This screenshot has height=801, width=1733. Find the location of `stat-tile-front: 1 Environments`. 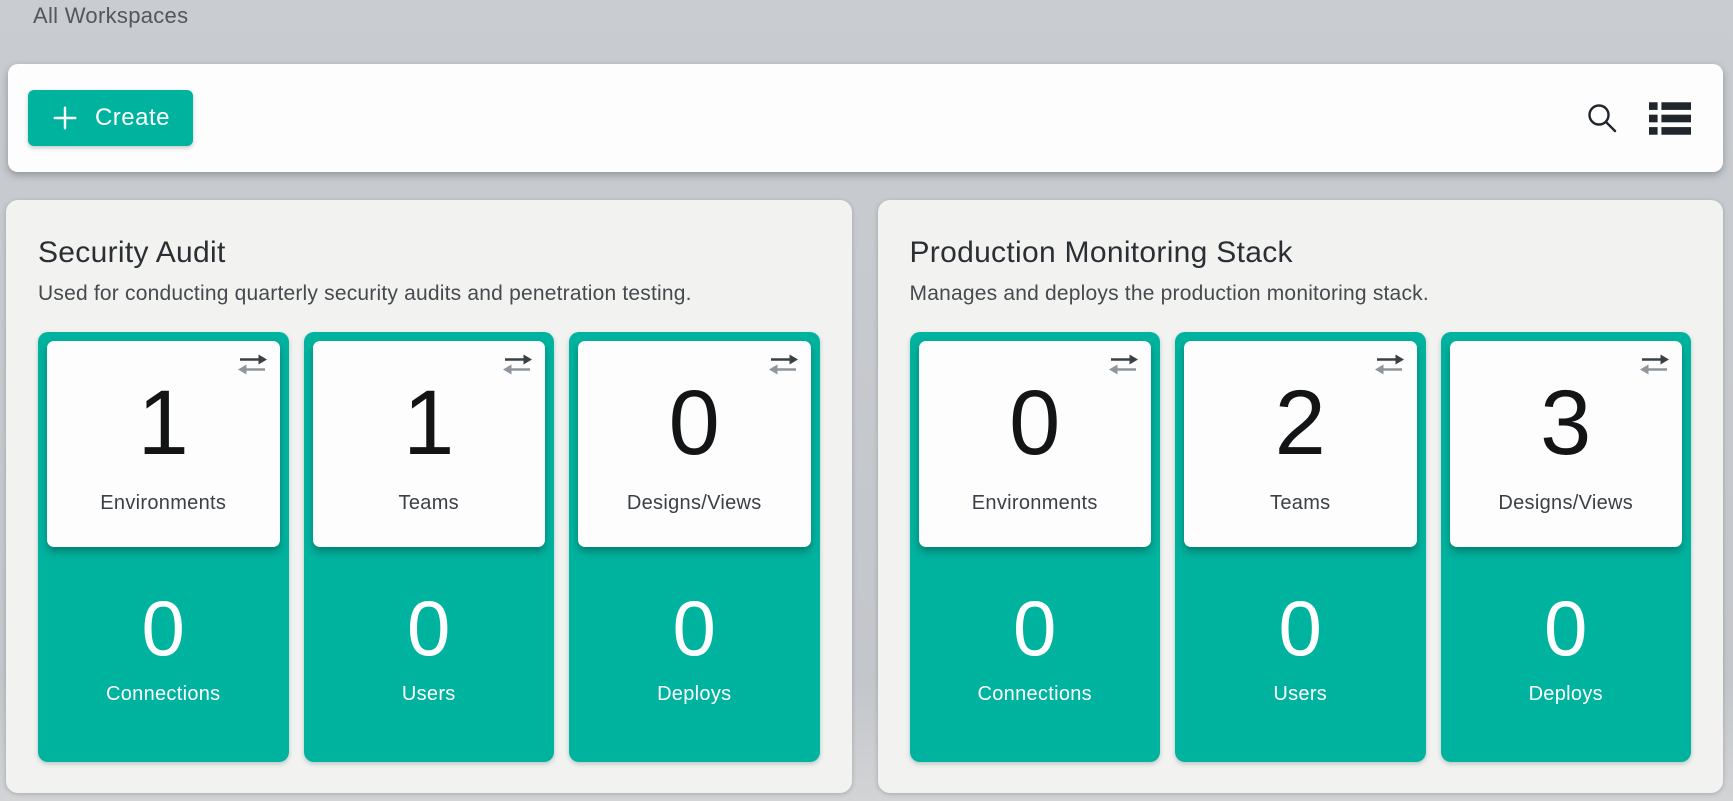

stat-tile-front: 1 Environments is located at coordinates (163, 444).